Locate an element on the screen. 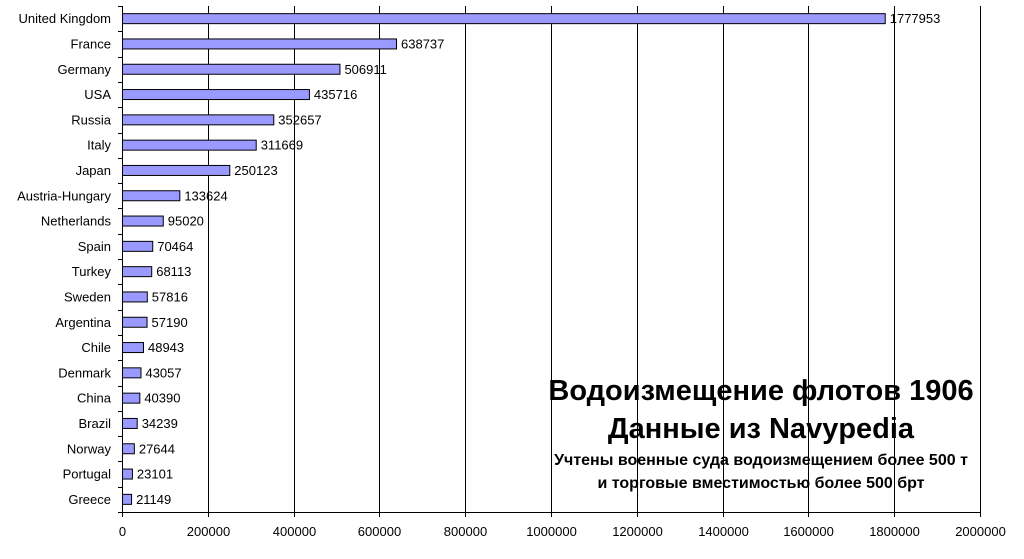 Image resolution: width=1024 pixels, height=559 pixels. data-label: 57190 is located at coordinates (170, 322).